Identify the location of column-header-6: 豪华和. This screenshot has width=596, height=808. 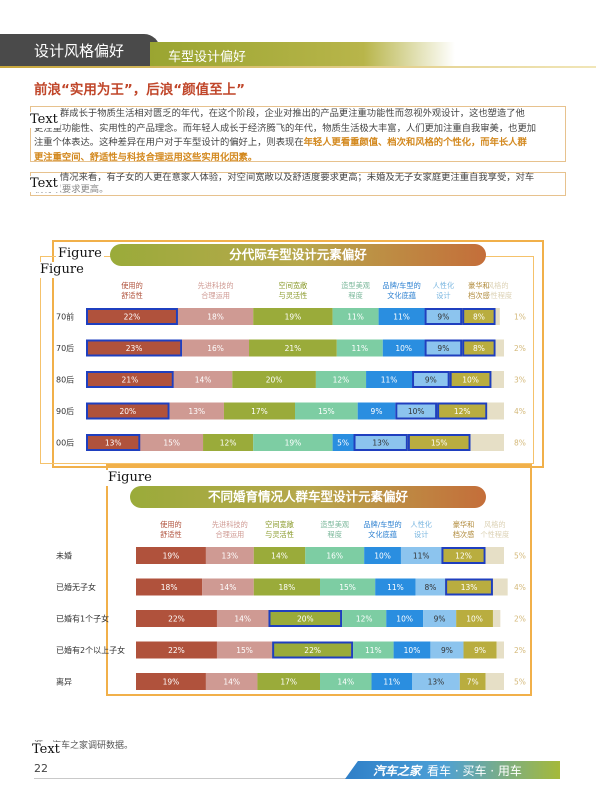
(464, 524).